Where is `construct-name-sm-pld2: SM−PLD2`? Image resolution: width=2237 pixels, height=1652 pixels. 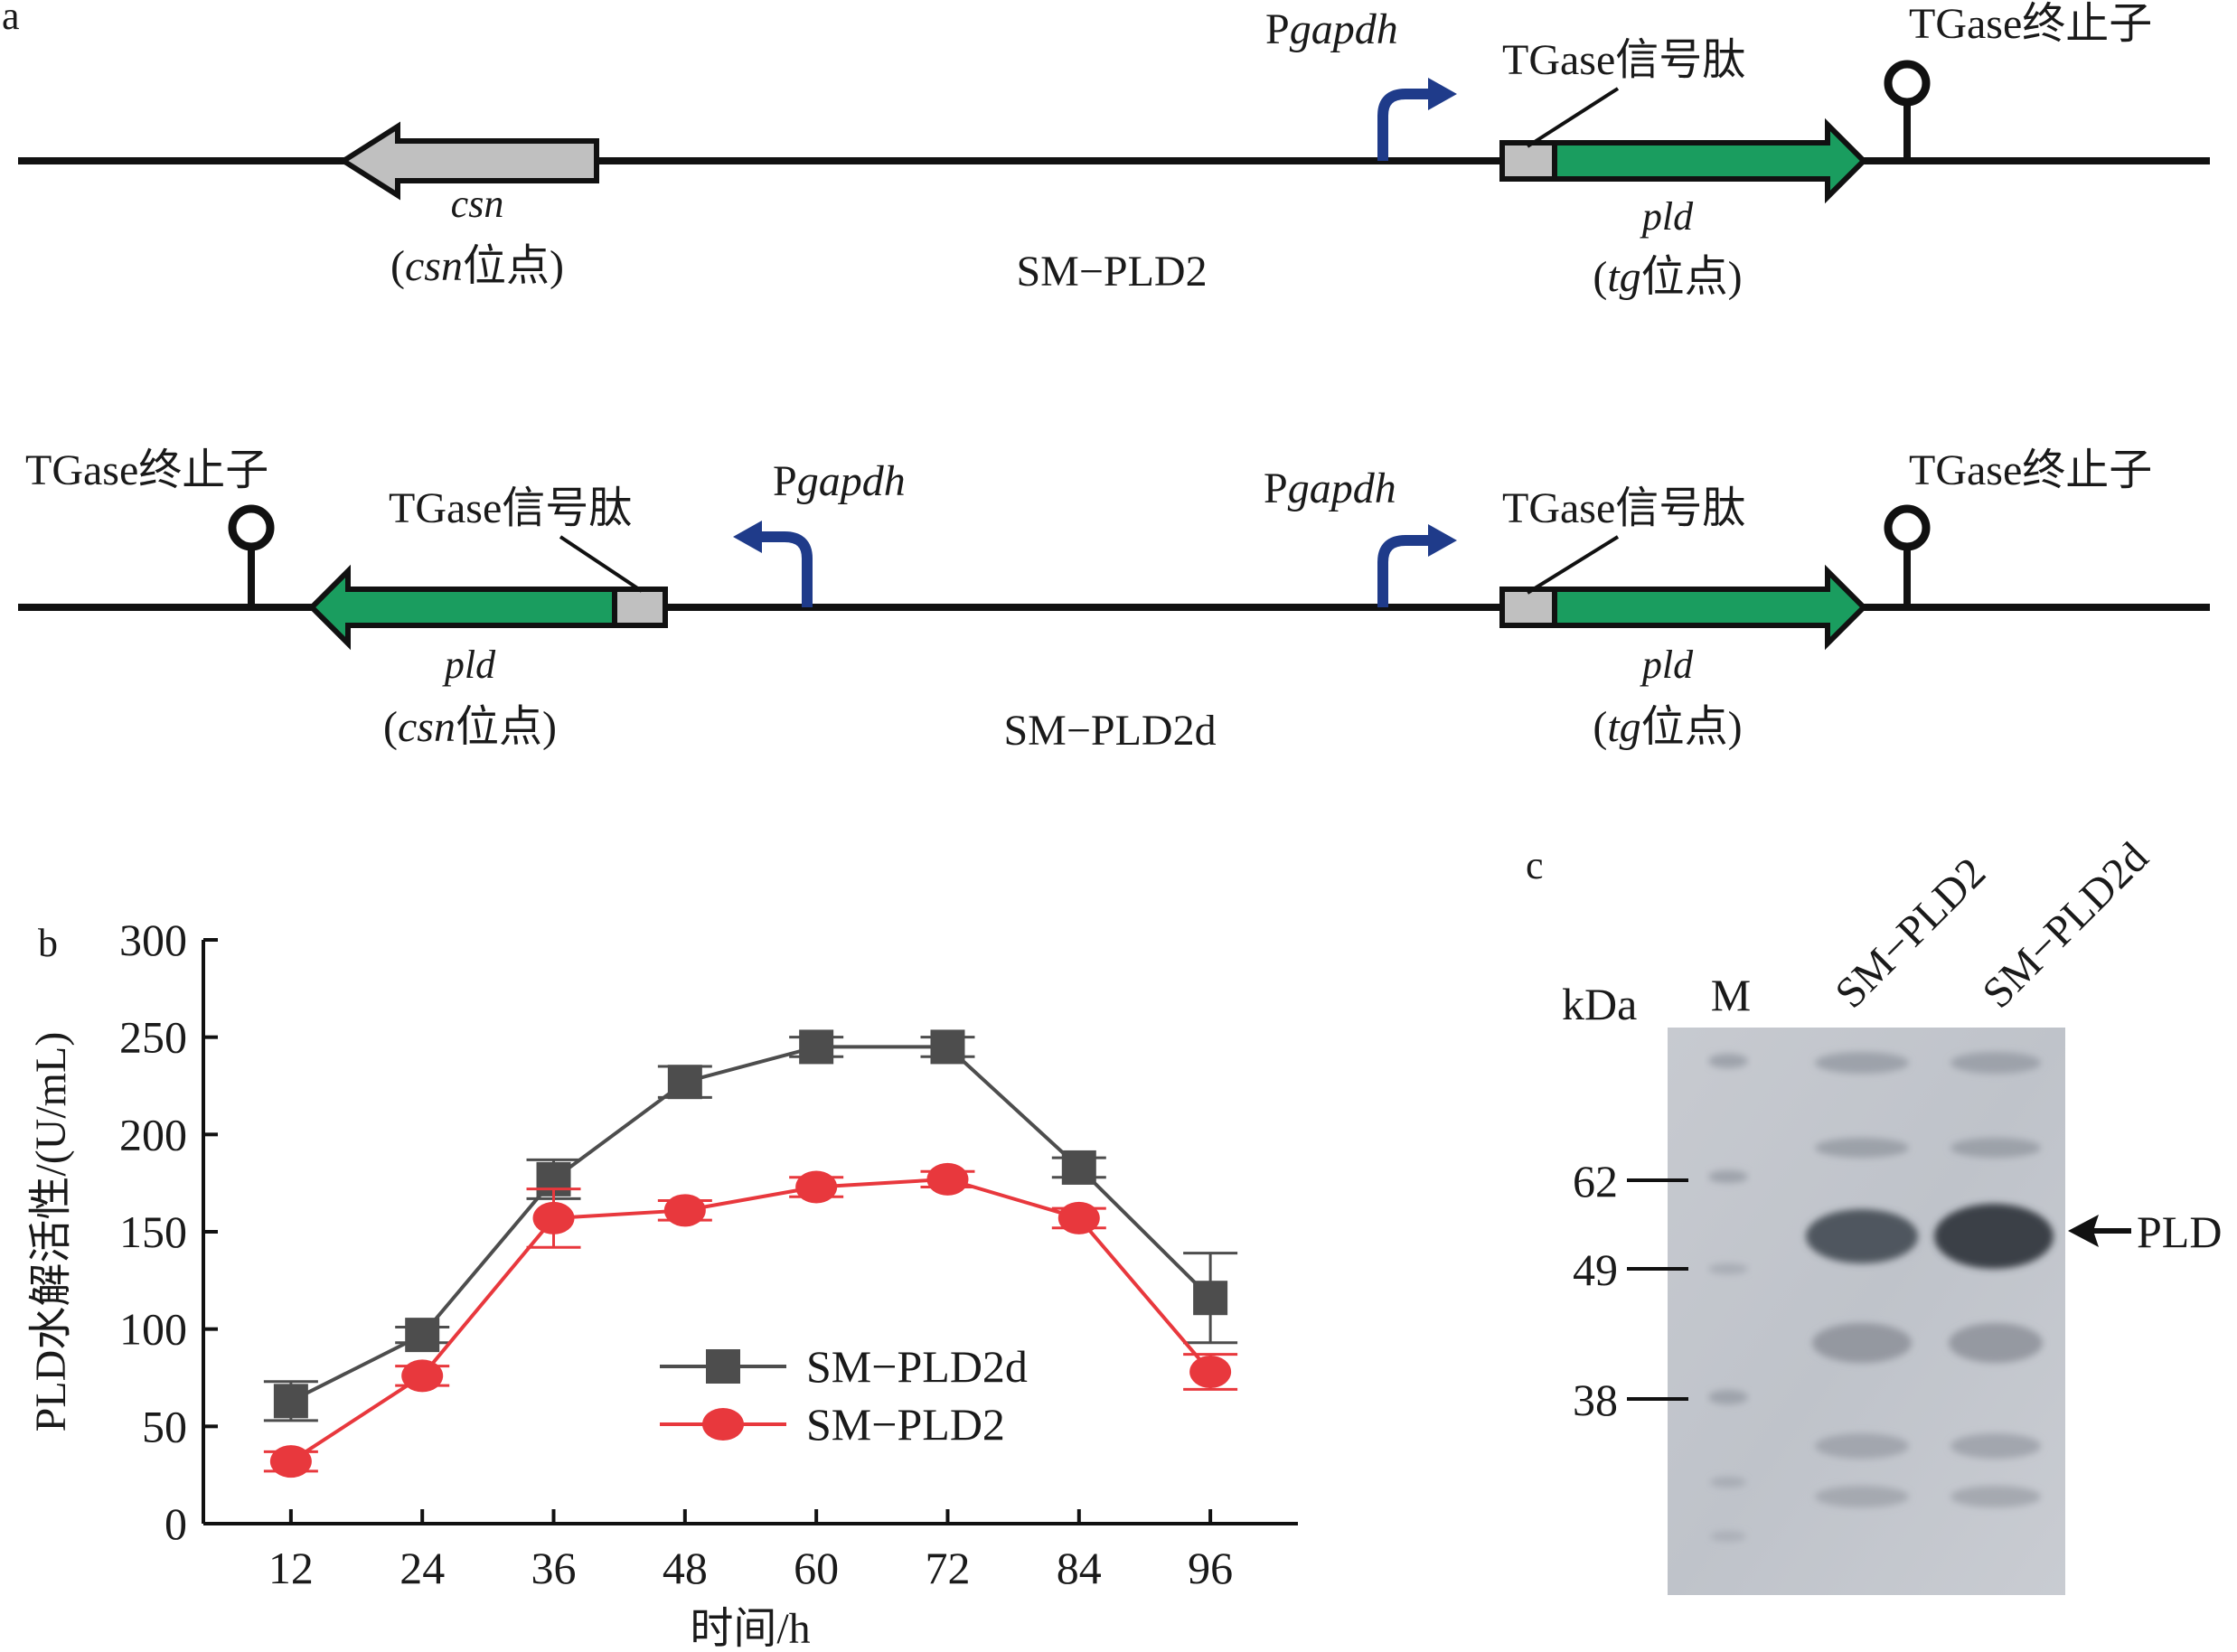
construct-name-sm-pld2: SM−PLD2 is located at coordinates (1111, 272).